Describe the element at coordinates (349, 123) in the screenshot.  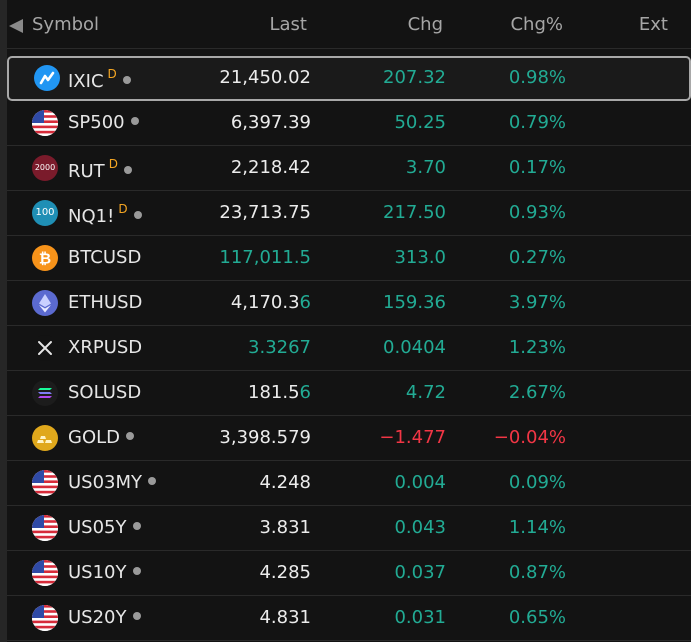
I see `watchlist-row-sp500: SP500 6,397.39 50.25 0.79%` at that location.